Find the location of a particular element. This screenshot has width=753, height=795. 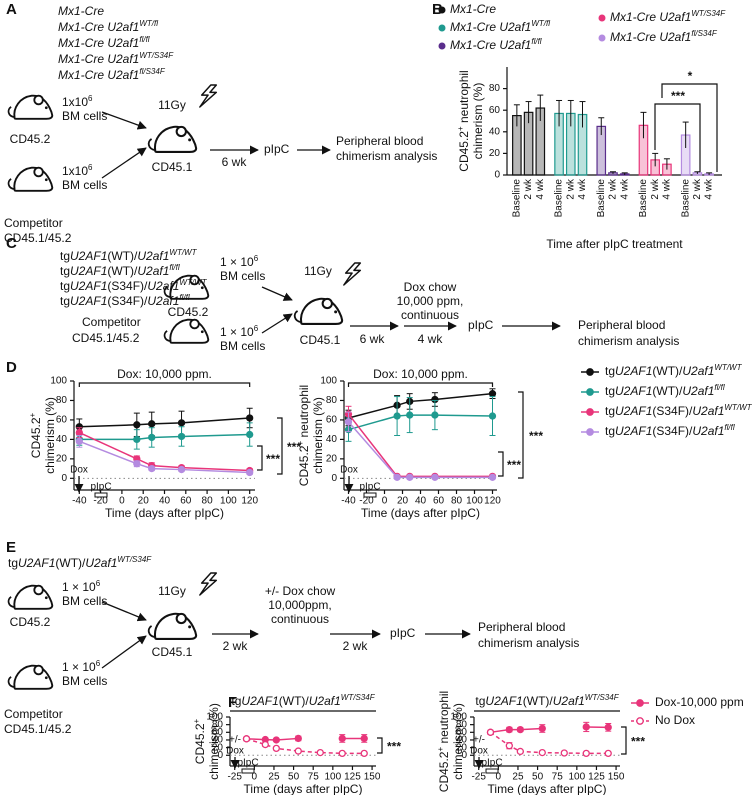

dox-arrow-label: Dox is located at coordinates (235, 751).